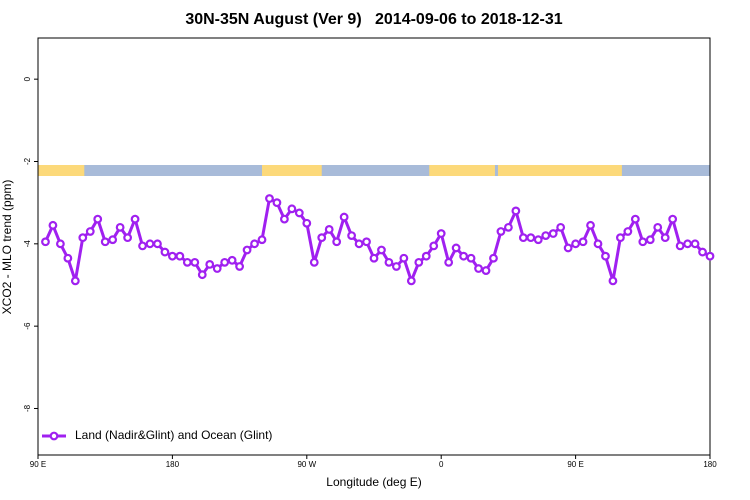  What do you see at coordinates (27, 161) in the screenshot?
I see `y-tick-label: -2` at bounding box center [27, 161].